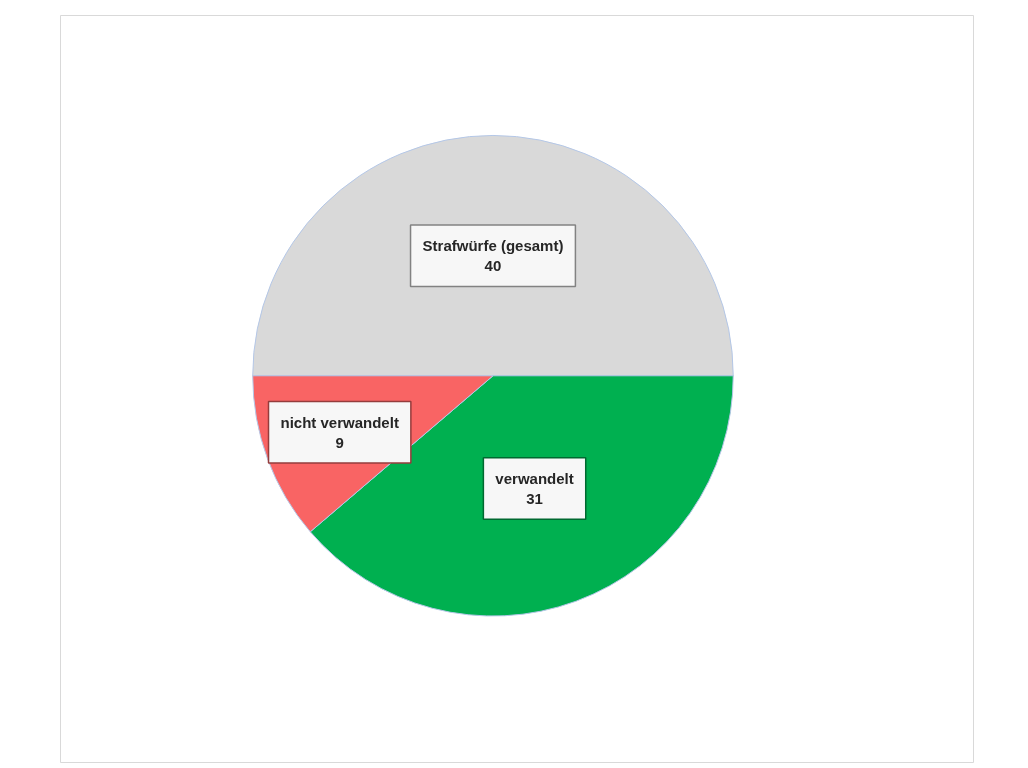  Describe the element at coordinates (339, 443) in the screenshot. I see `data-label: 9` at that location.